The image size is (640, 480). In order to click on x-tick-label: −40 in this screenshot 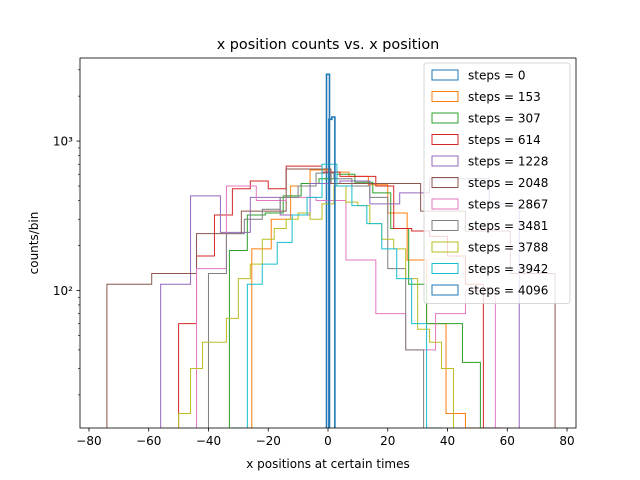, I will do `click(208, 441)`.